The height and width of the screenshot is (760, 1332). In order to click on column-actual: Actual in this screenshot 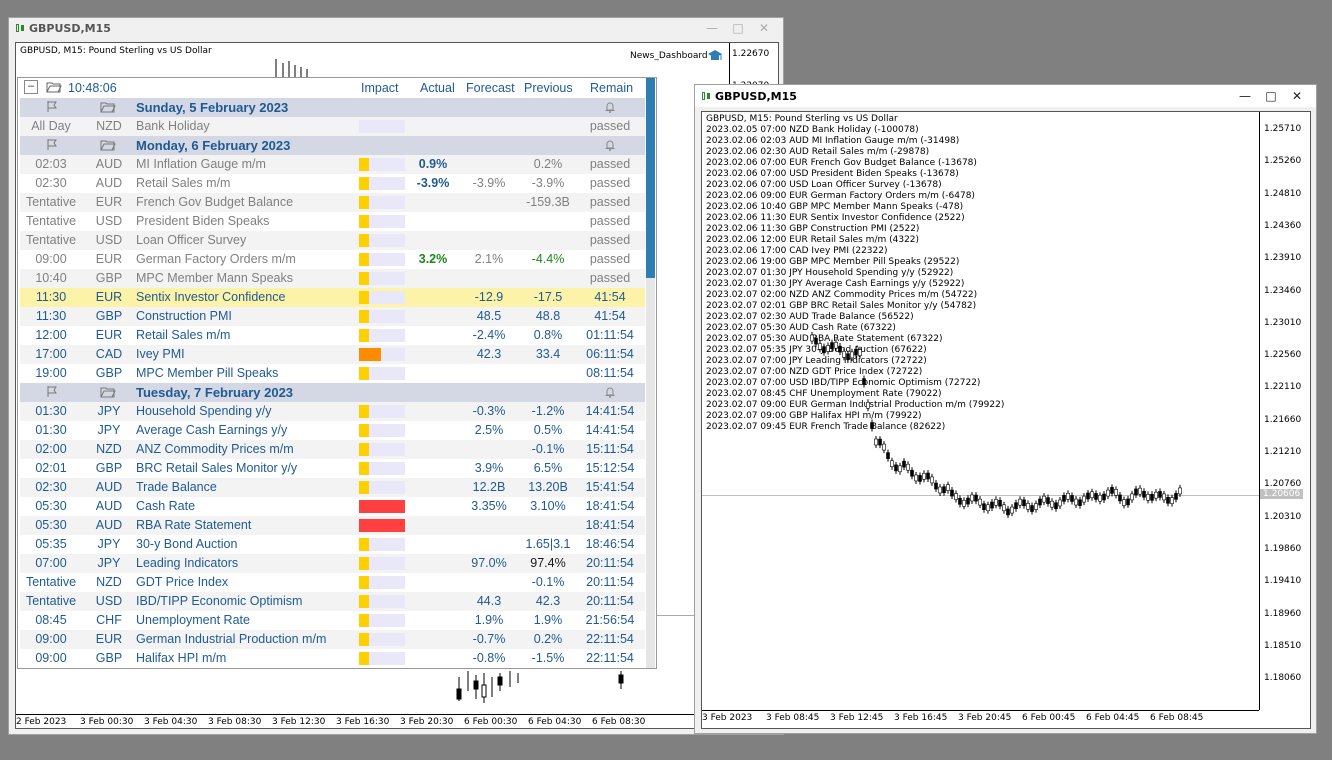, I will do `click(437, 88)`.